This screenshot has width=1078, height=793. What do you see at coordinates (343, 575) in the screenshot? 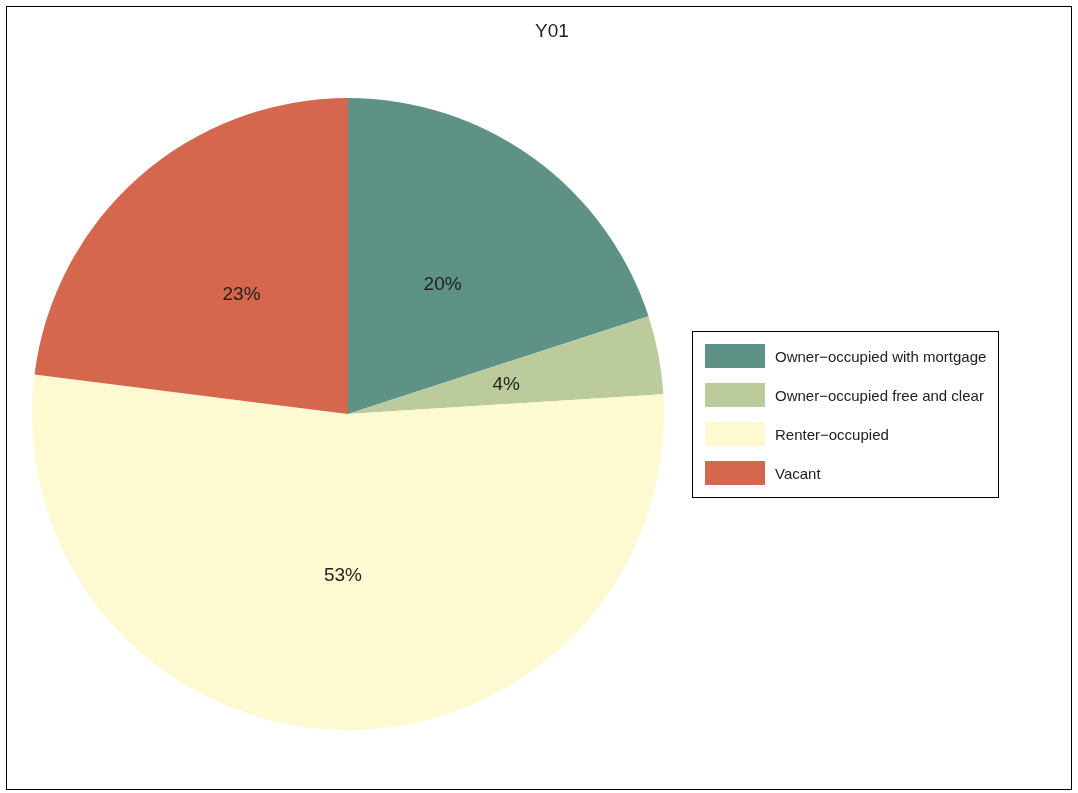
I see `data-label: 53%` at bounding box center [343, 575].